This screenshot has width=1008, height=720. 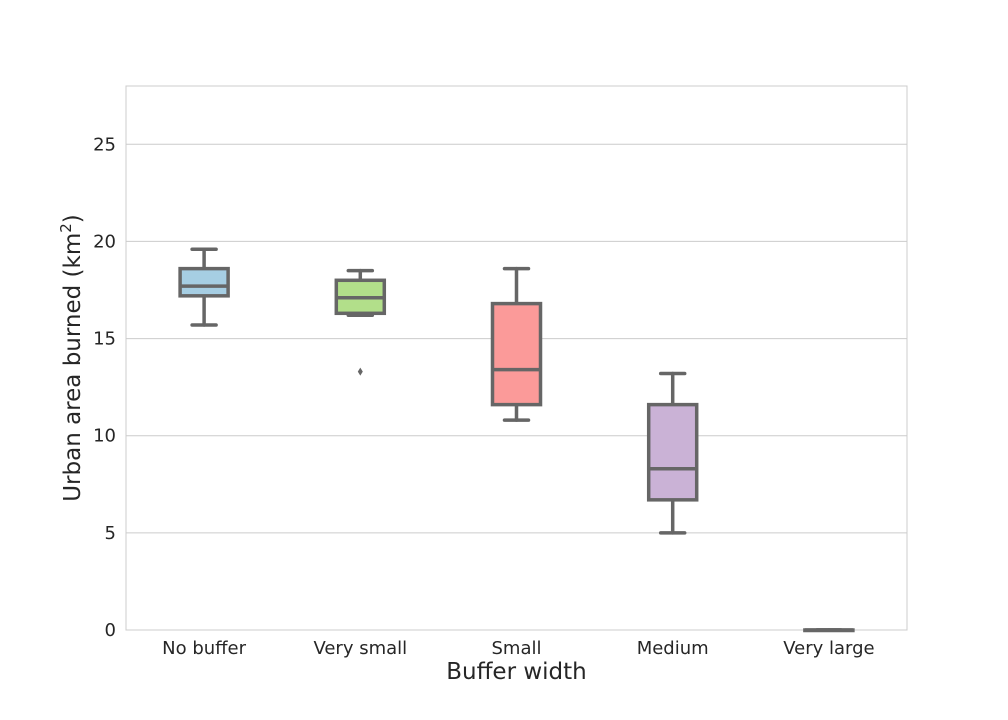 I want to click on x-tick-label: Very small, so click(x=360, y=648).